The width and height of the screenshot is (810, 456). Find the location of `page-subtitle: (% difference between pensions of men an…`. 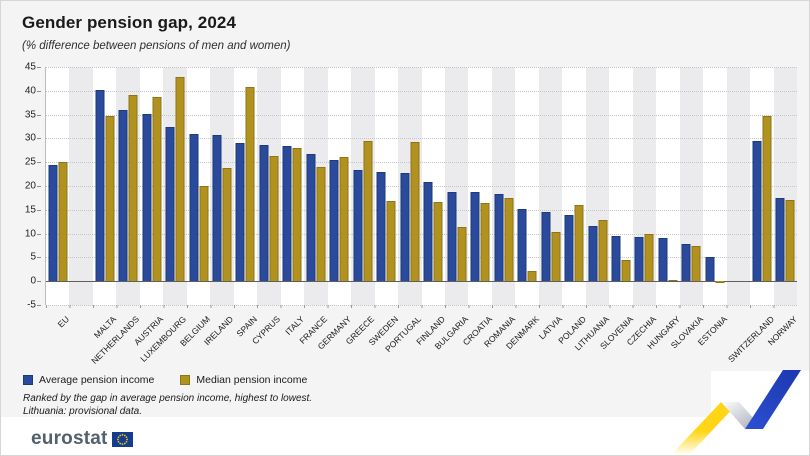

page-subtitle: (% difference between pensions of men an… is located at coordinates (156, 46).